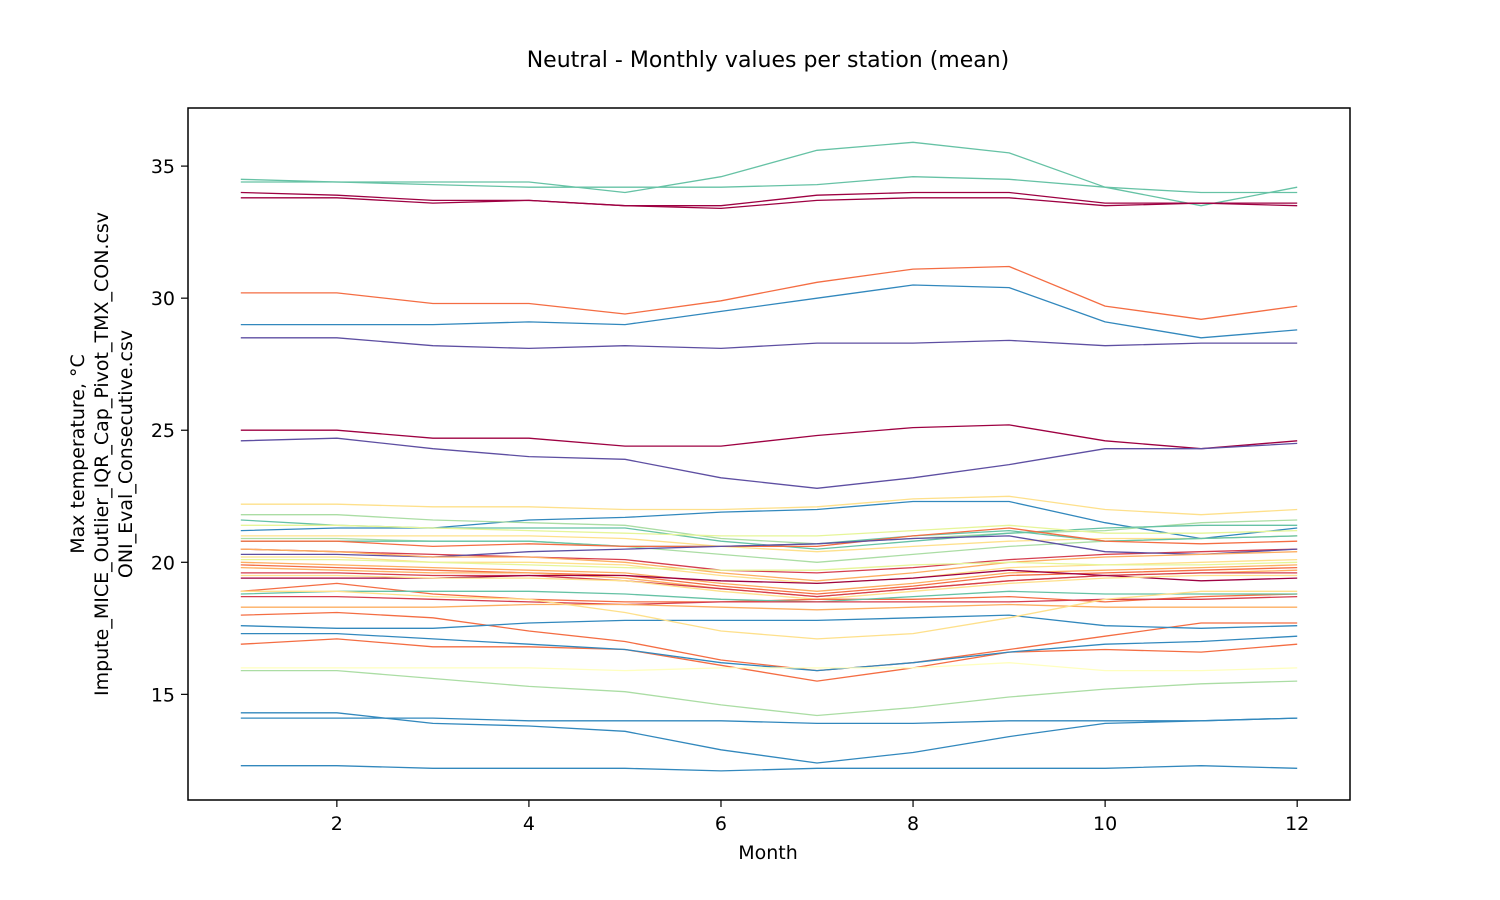  I want to click on x-axis-label: Month, so click(768, 853).